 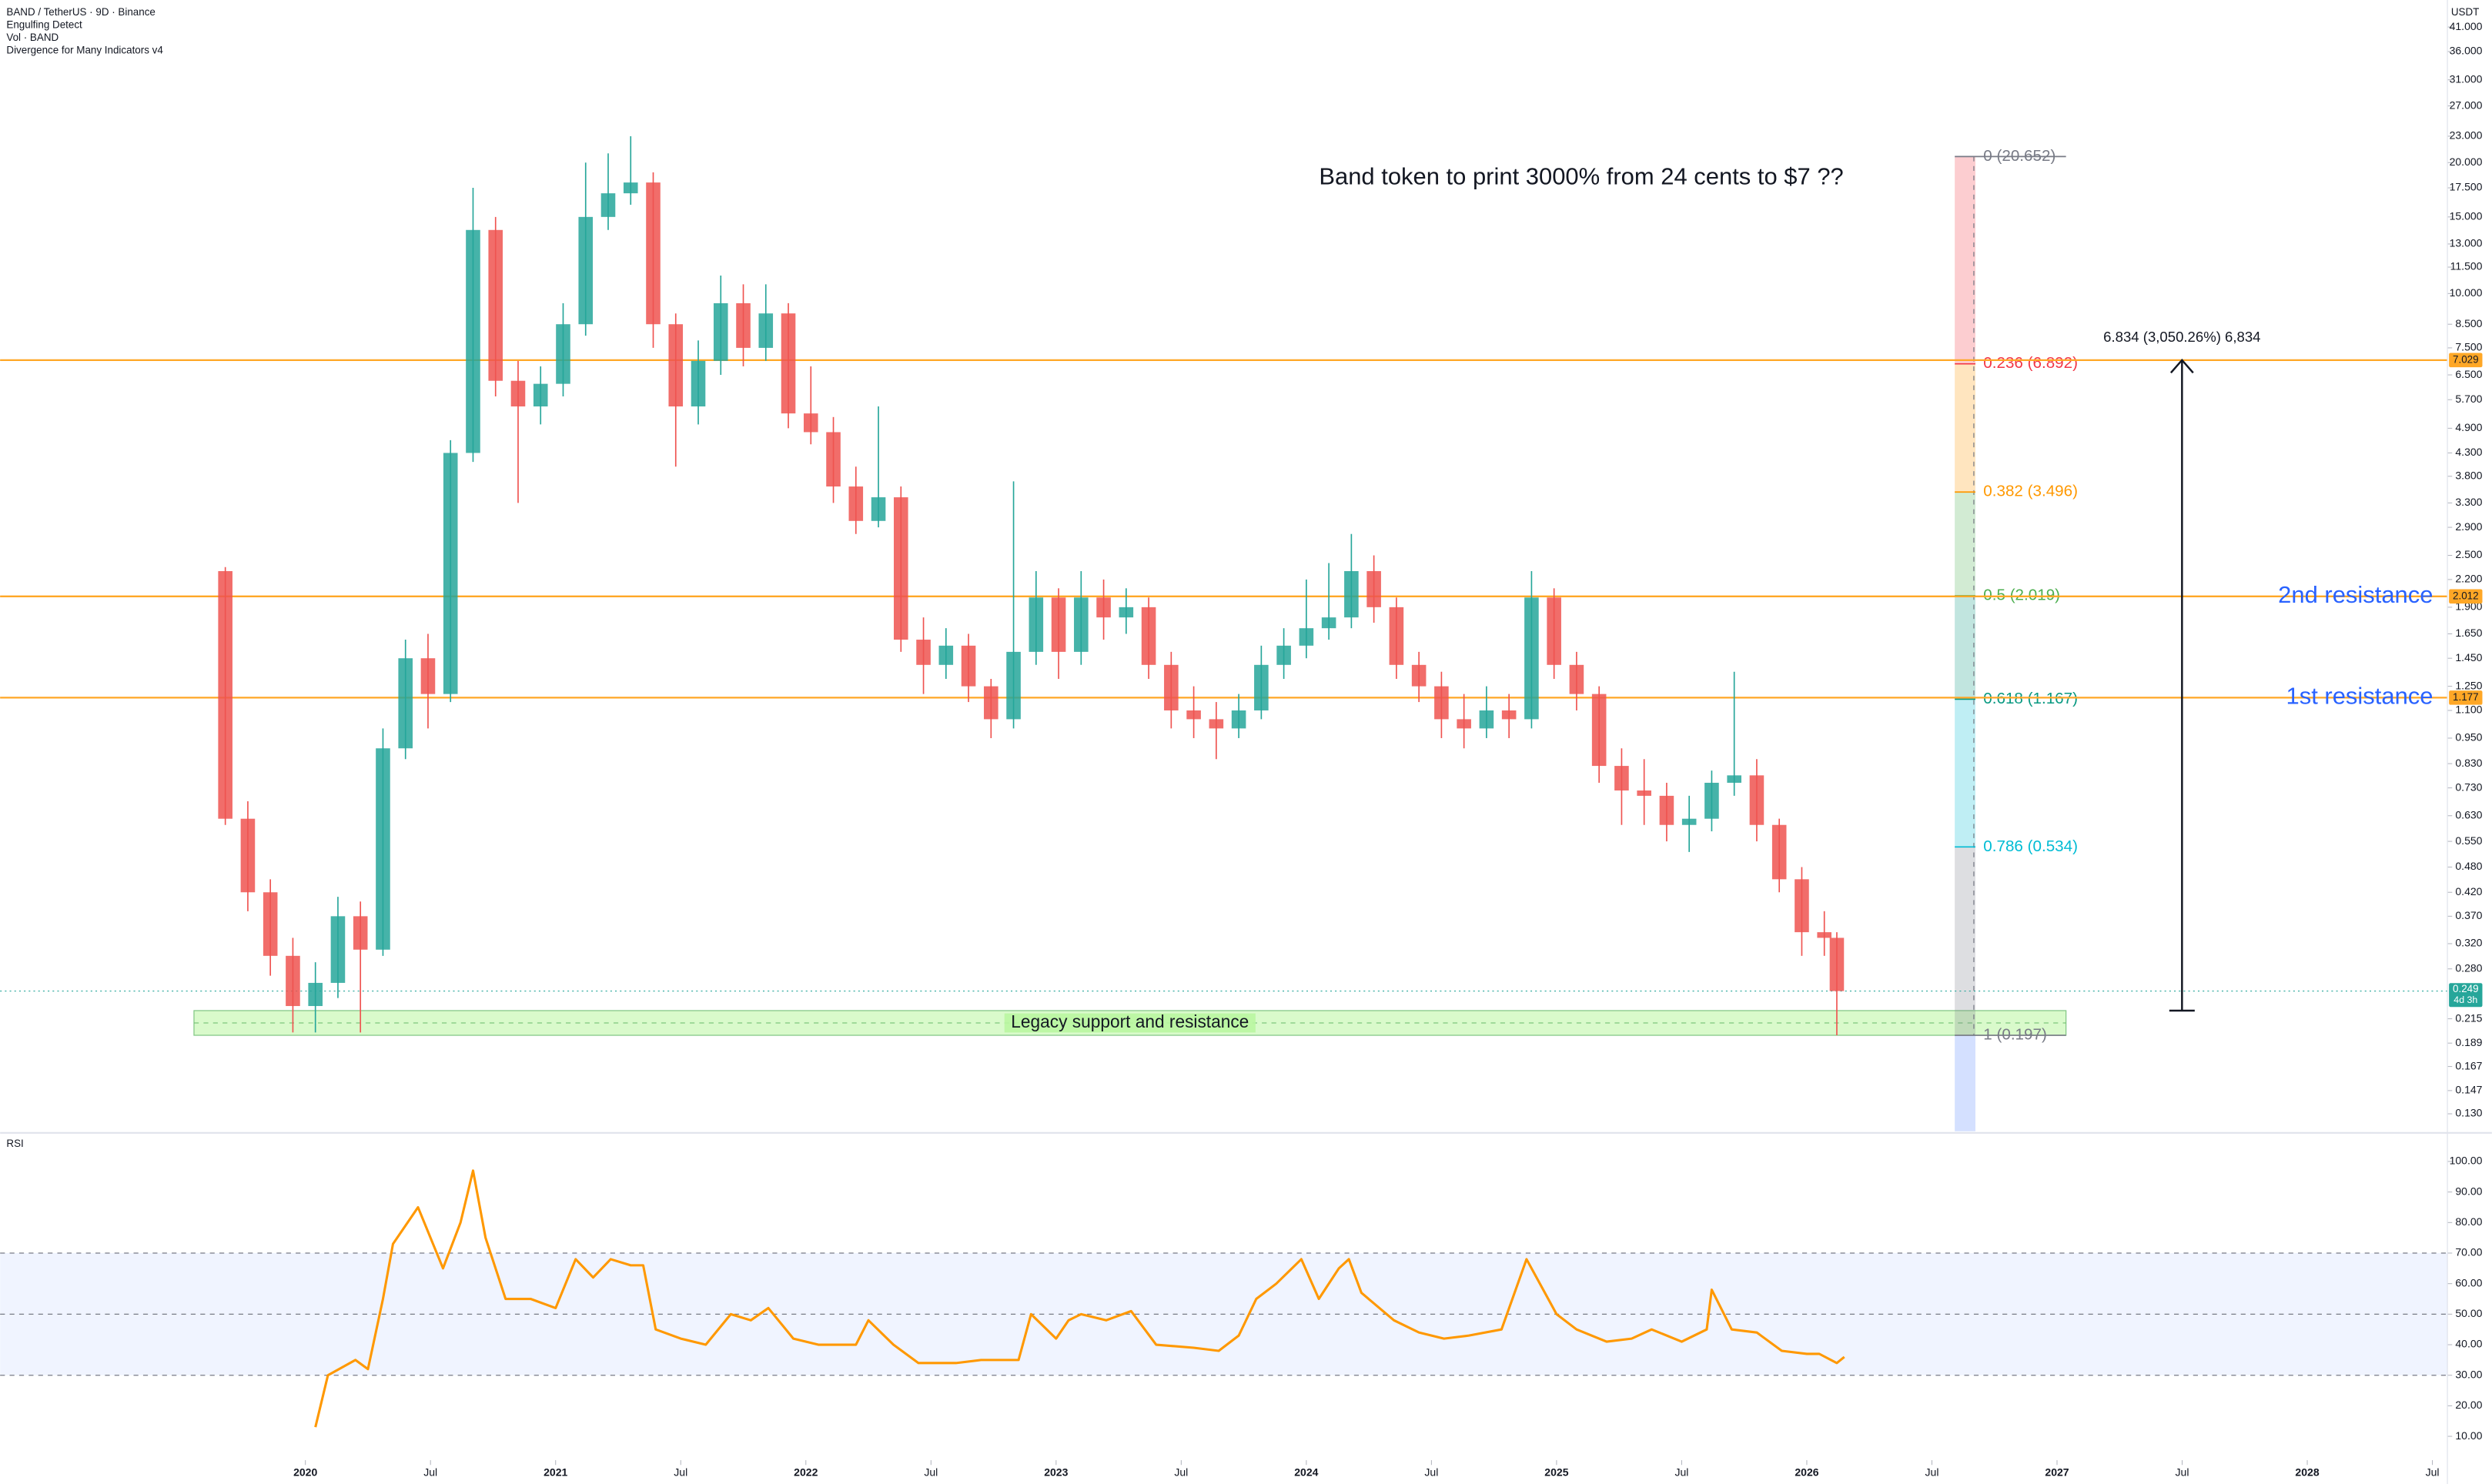 I want to click on y-tick-label: 60.00, so click(x=2468, y=1282).